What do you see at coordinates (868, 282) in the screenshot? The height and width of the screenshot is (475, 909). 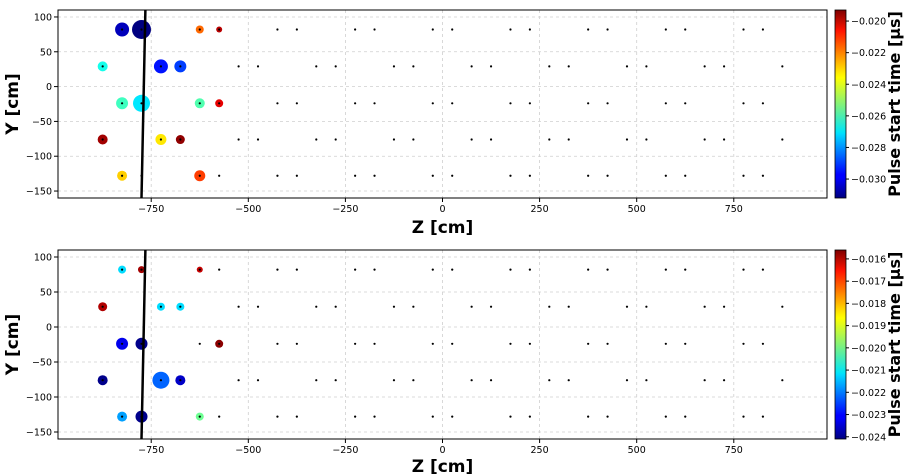 I see `colorbar-tick-label: −0.017` at bounding box center [868, 282].